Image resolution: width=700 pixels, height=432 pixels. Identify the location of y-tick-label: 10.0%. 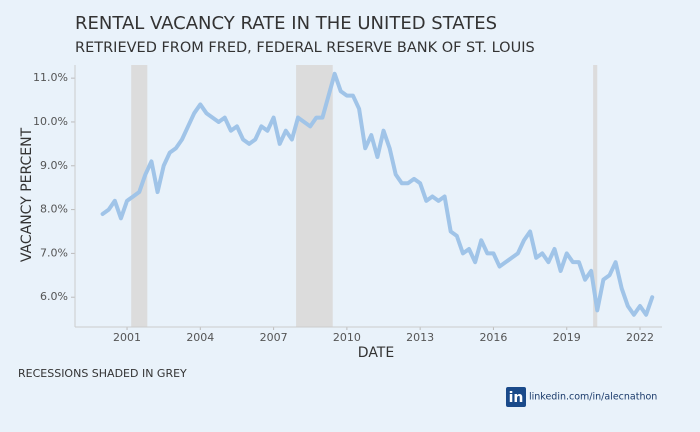
(50, 121).